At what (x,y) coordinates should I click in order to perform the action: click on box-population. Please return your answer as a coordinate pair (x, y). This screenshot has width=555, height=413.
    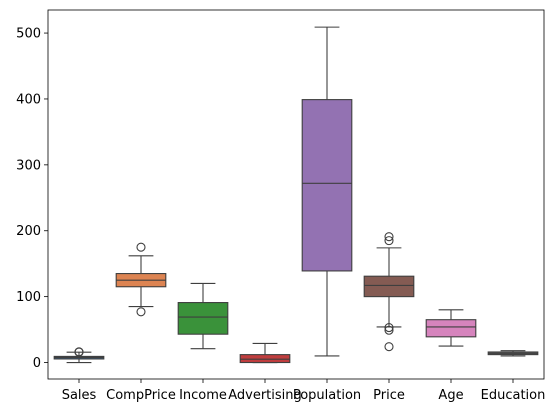
    Looking at the image, I should click on (327, 191).